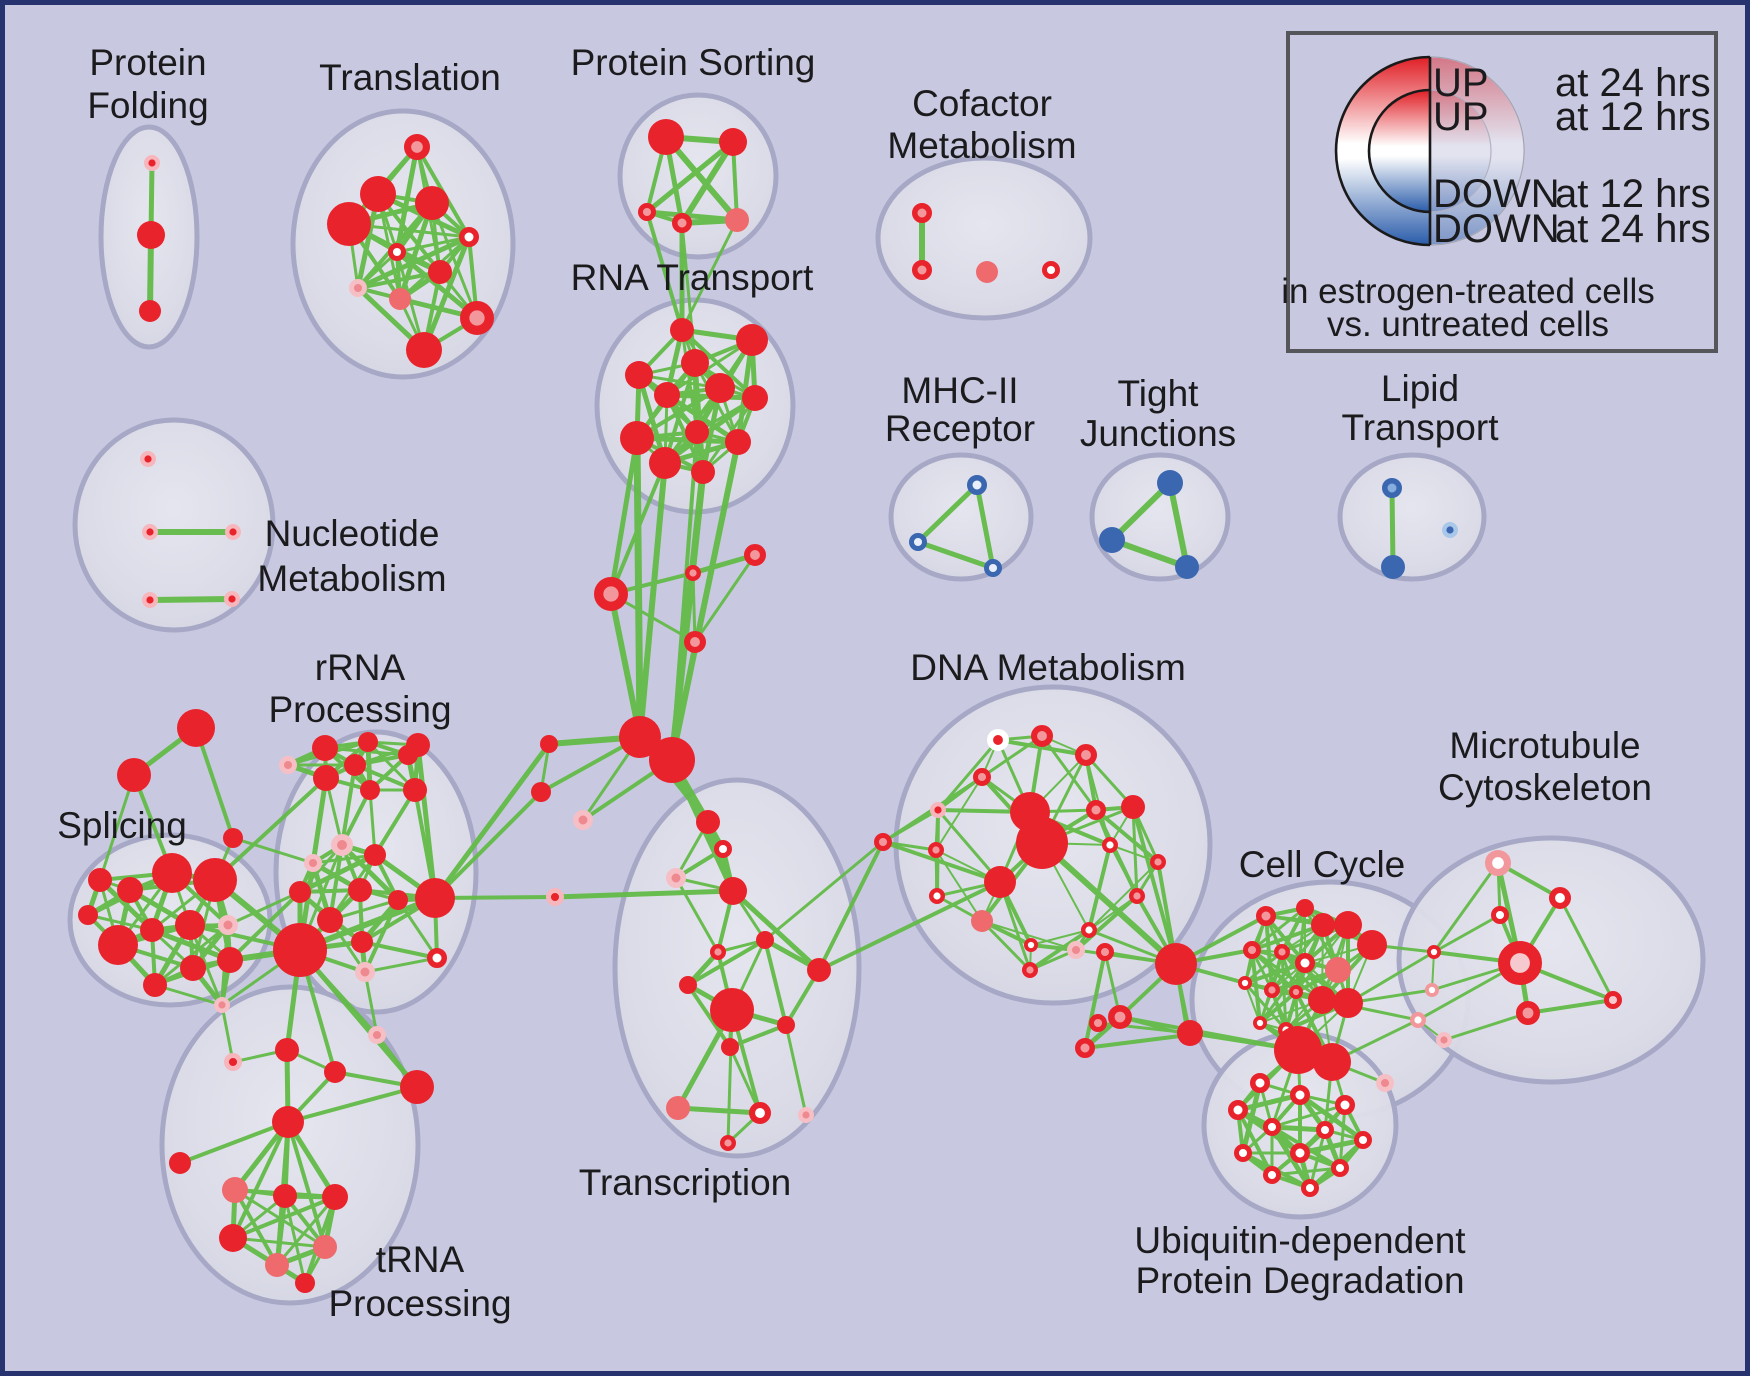 The width and height of the screenshot is (1750, 1376). What do you see at coordinates (685, 1182) in the screenshot?
I see `cluster-label-transcription: Transcription` at bounding box center [685, 1182].